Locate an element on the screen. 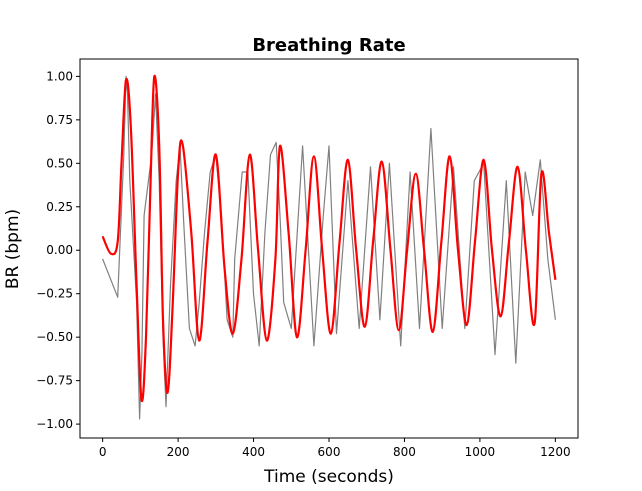 This screenshot has height=491, width=642. y-tick-label: −0.25 is located at coordinates (54, 294).